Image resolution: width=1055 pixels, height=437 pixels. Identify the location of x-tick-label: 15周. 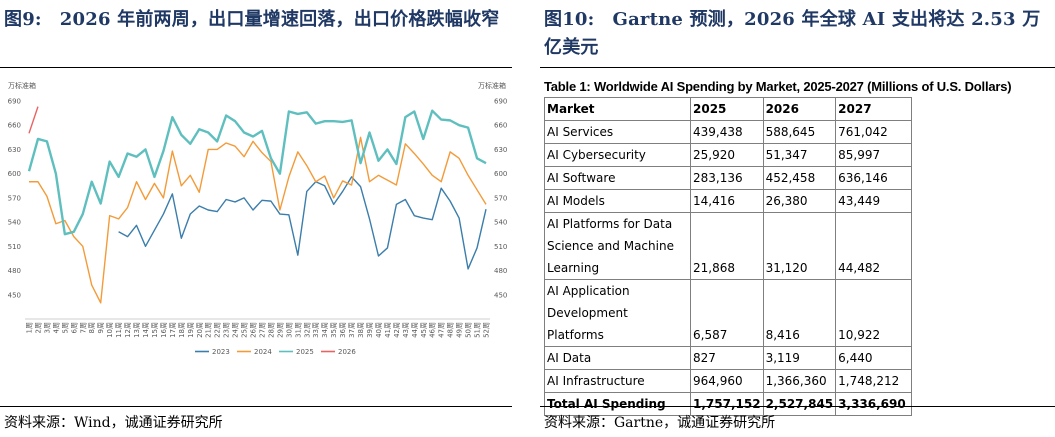
(155, 330).